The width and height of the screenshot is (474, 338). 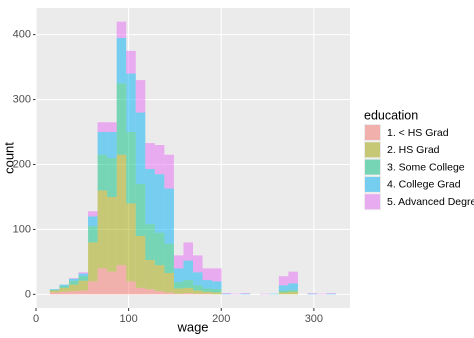 What do you see at coordinates (22, 164) in the screenshot?
I see `y-tick-label: 200` at bounding box center [22, 164].